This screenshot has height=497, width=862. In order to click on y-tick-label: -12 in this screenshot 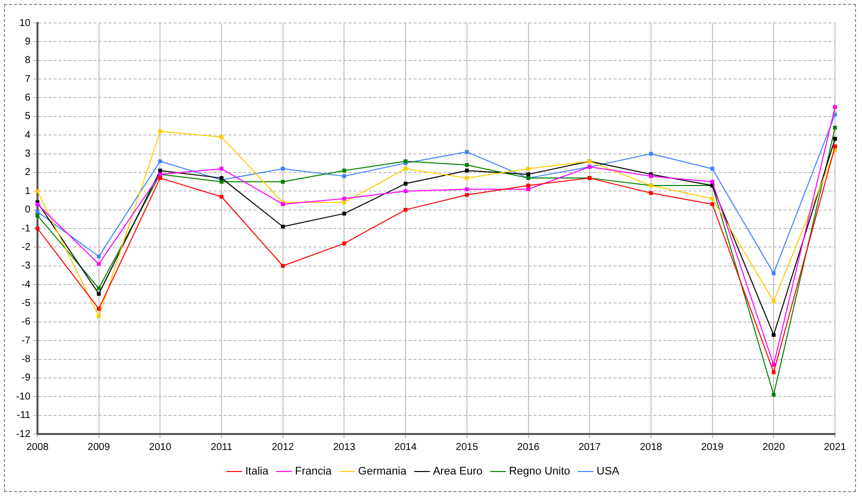, I will do `click(23, 434)`.